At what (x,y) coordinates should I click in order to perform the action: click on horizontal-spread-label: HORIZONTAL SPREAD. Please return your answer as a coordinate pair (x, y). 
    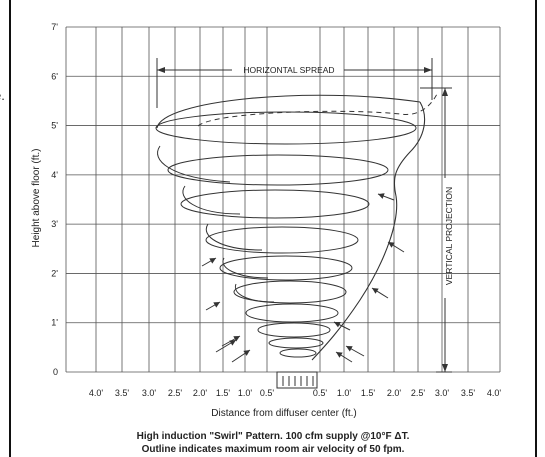
    Looking at the image, I should click on (288, 70).